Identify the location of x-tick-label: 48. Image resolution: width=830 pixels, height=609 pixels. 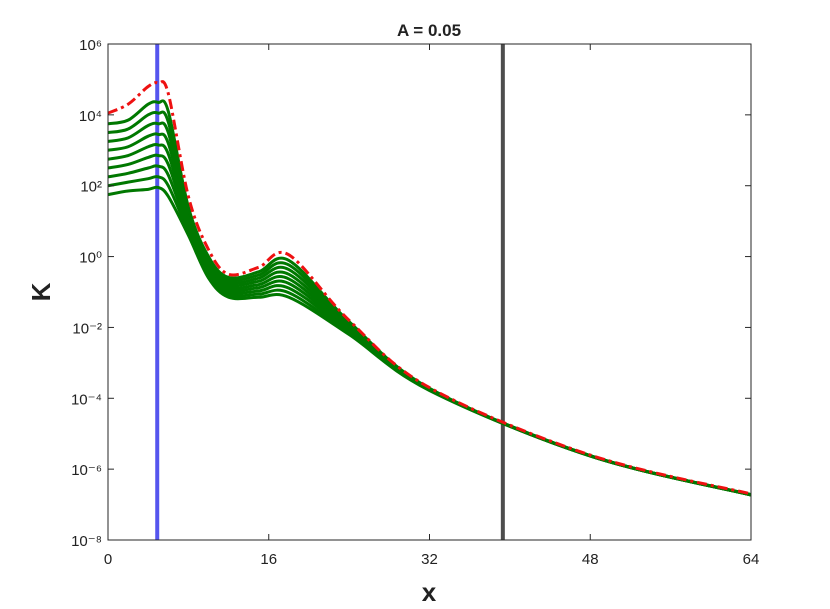
(590, 559).